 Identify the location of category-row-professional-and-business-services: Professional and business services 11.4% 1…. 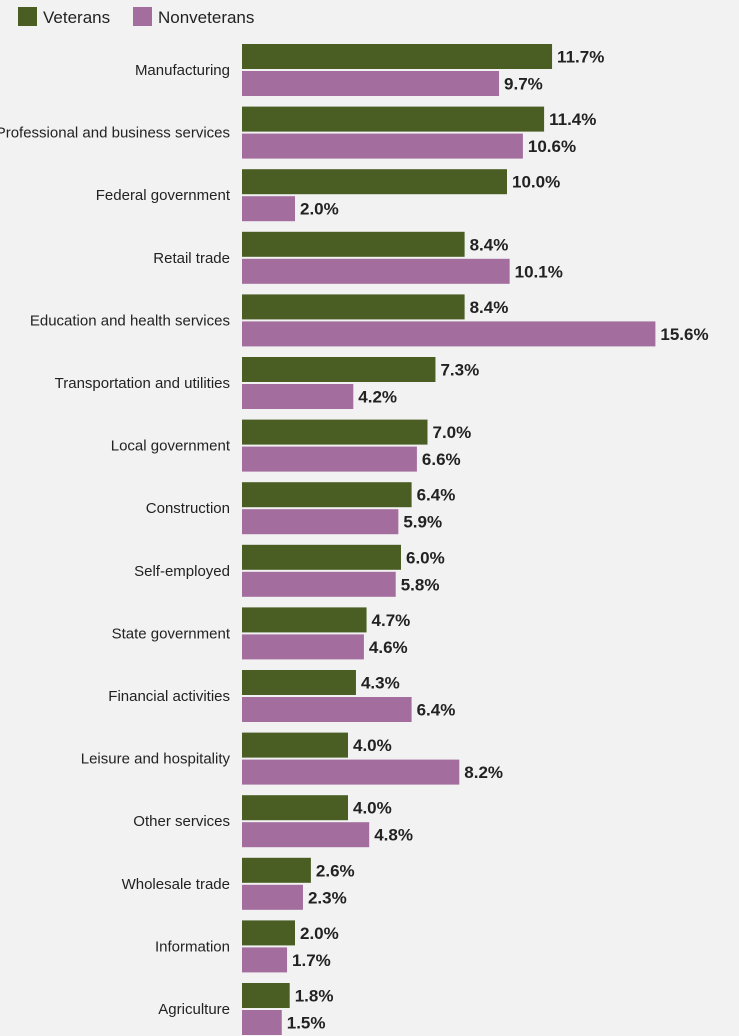
(298, 132).